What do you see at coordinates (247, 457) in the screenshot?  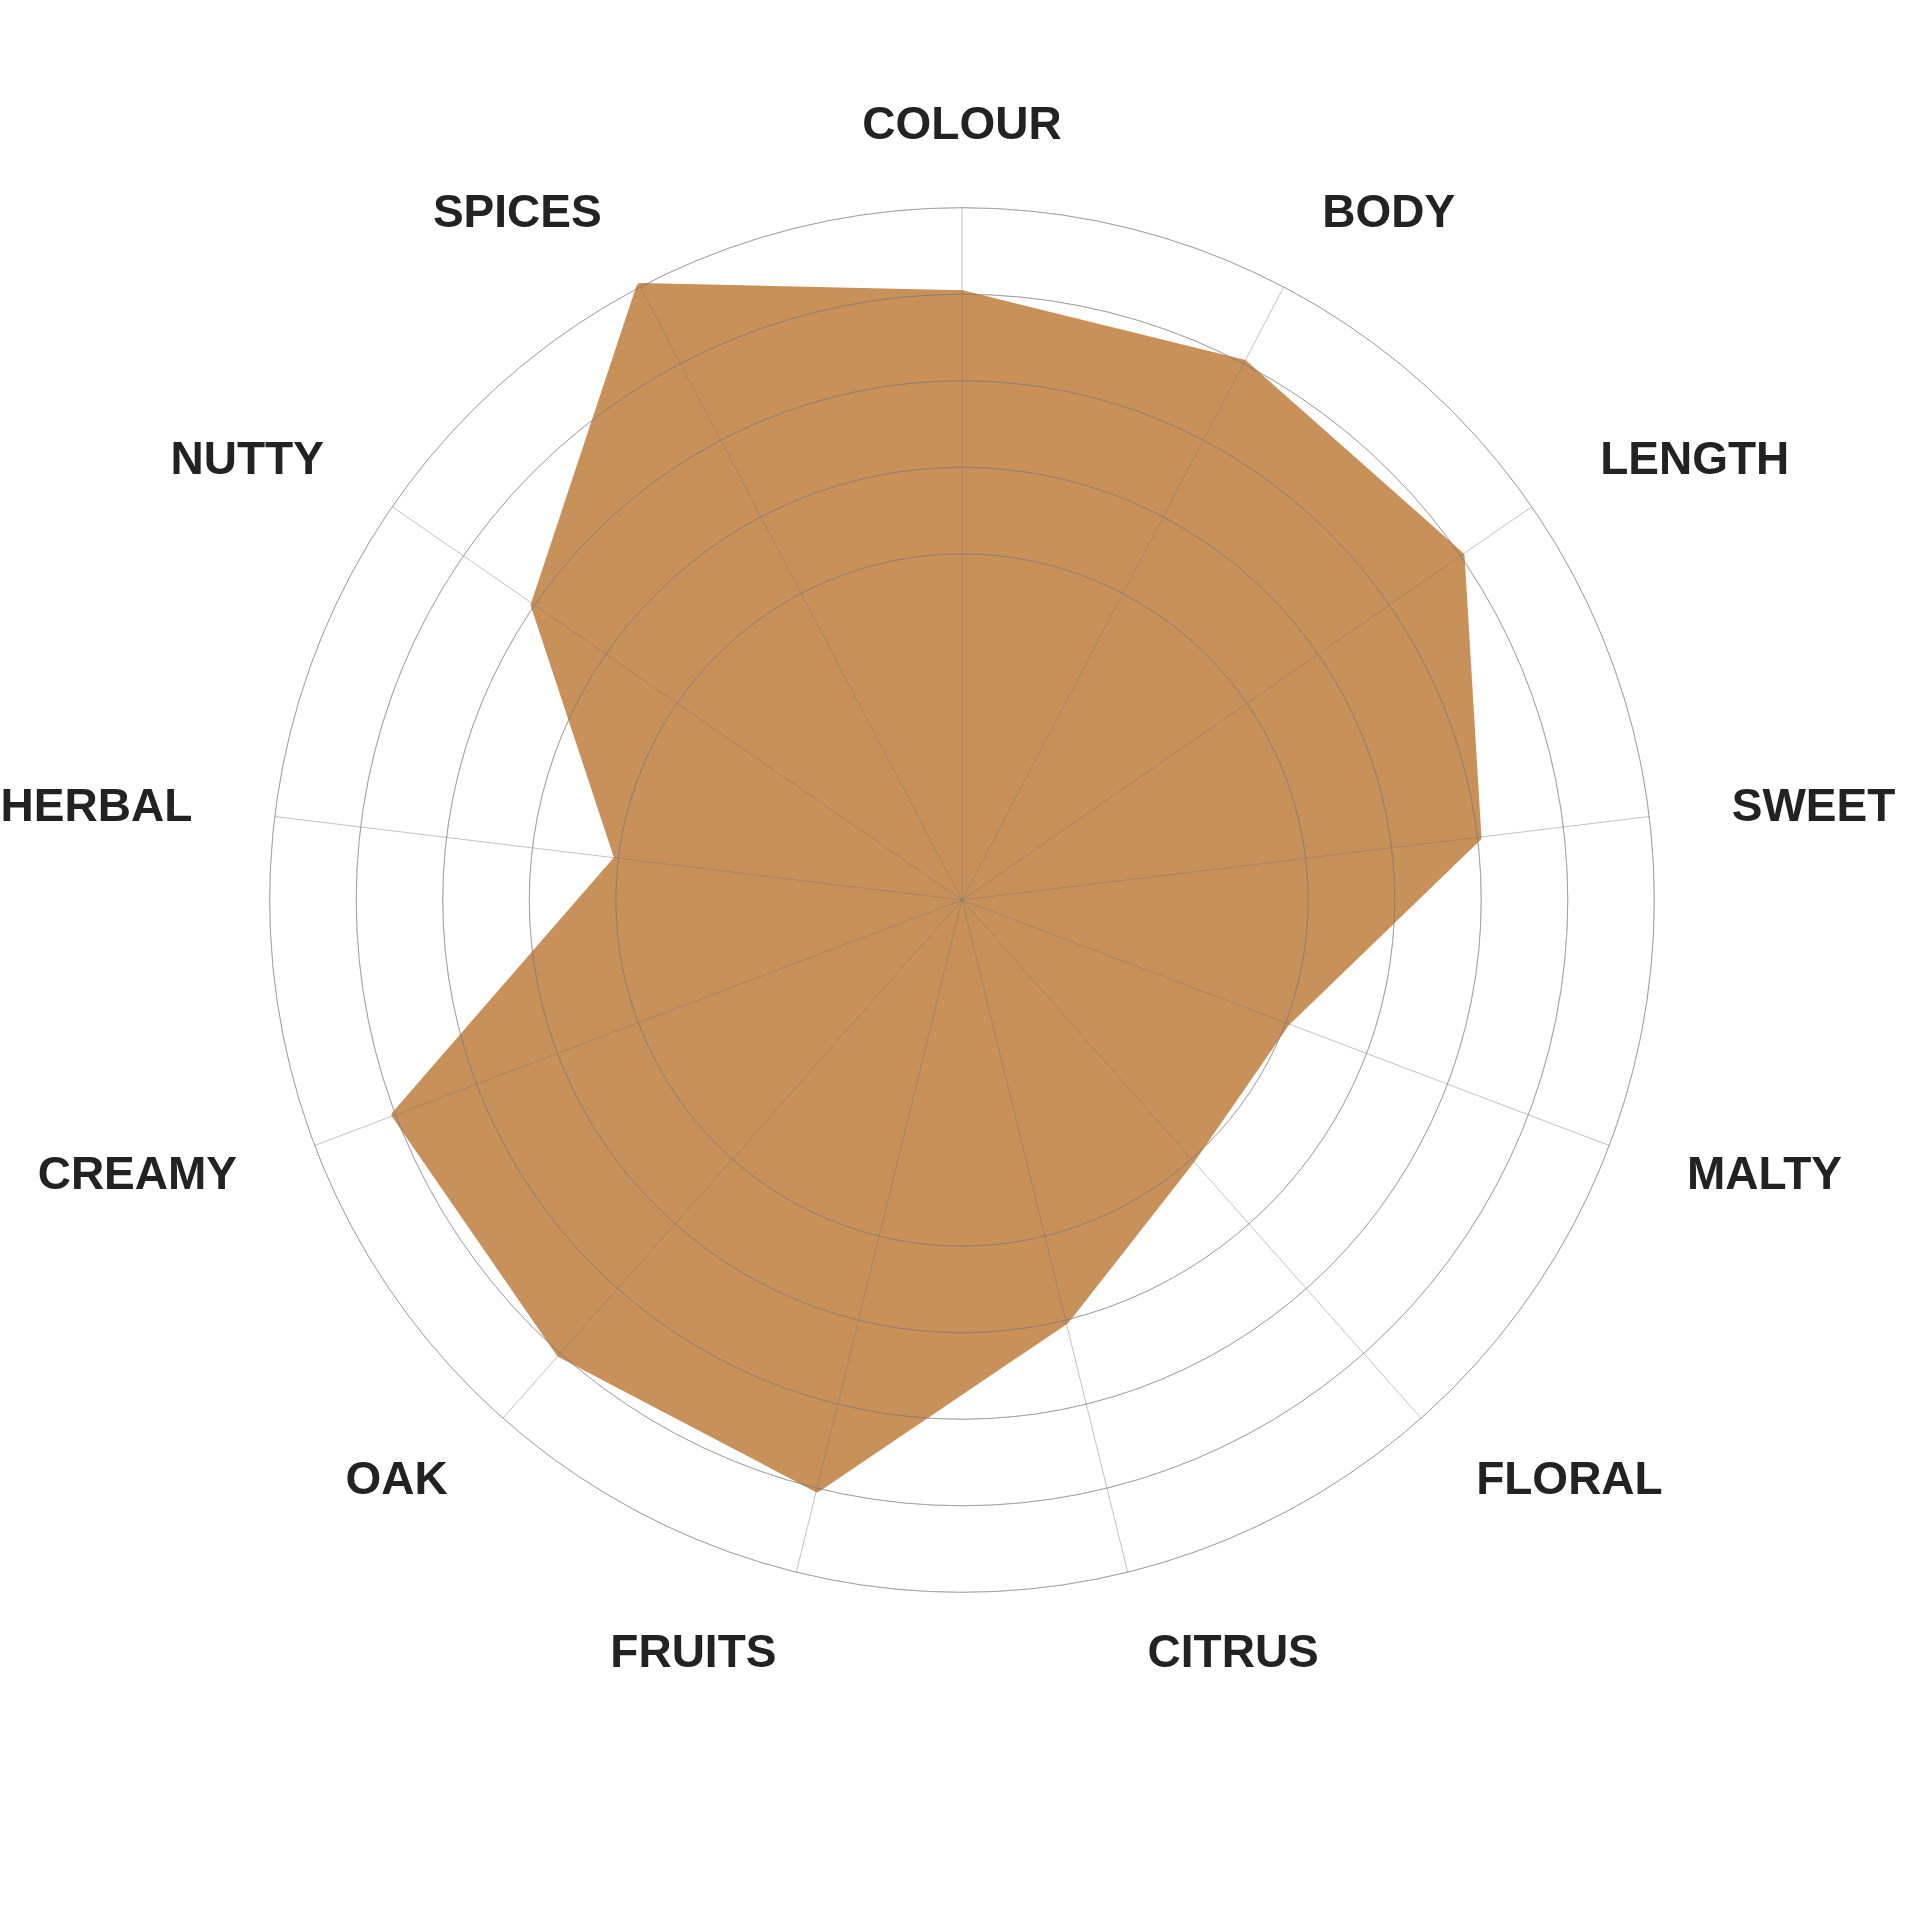 I see `spoke-label: NUTTY` at bounding box center [247, 457].